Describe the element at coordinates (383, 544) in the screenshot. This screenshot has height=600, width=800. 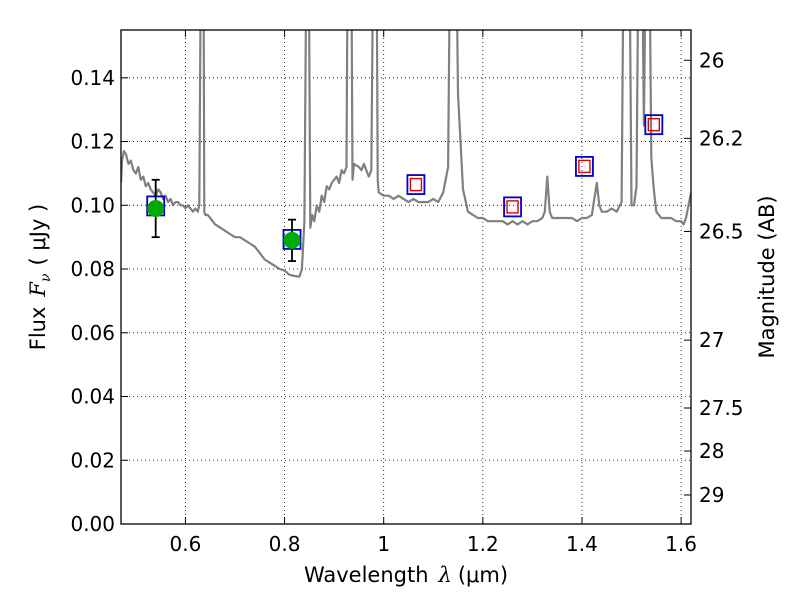
I see `x-tick-label: 1` at that location.